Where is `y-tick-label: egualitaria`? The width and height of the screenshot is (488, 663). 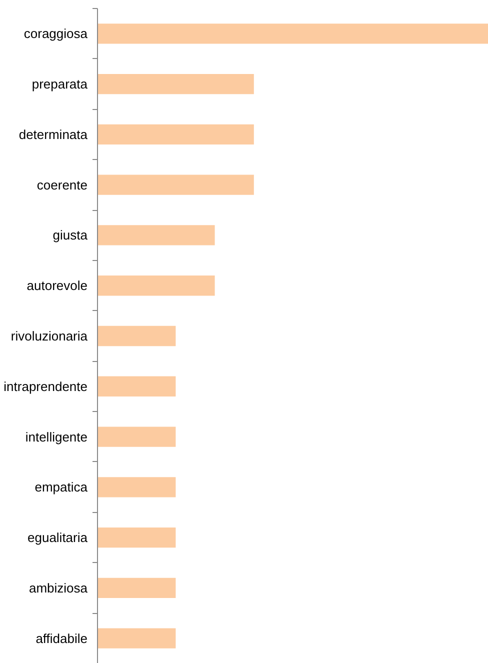 y-tick-label: egualitaria is located at coordinates (58, 538).